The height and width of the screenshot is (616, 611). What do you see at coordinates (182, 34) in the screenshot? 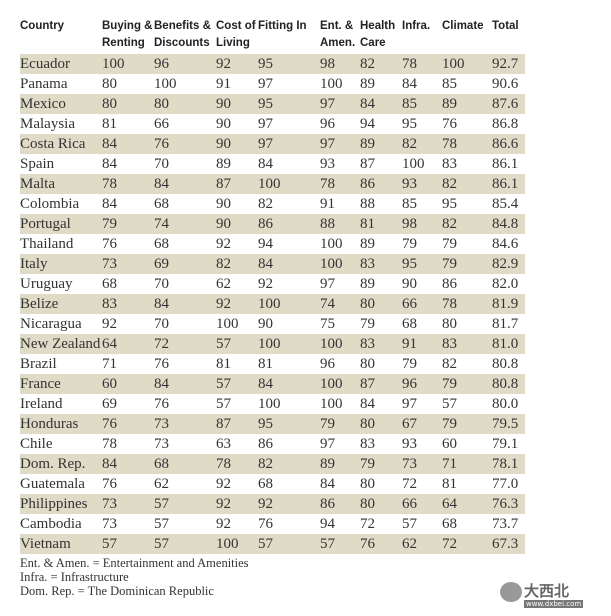
I see `column-header: Benefits & Discounts` at bounding box center [182, 34].